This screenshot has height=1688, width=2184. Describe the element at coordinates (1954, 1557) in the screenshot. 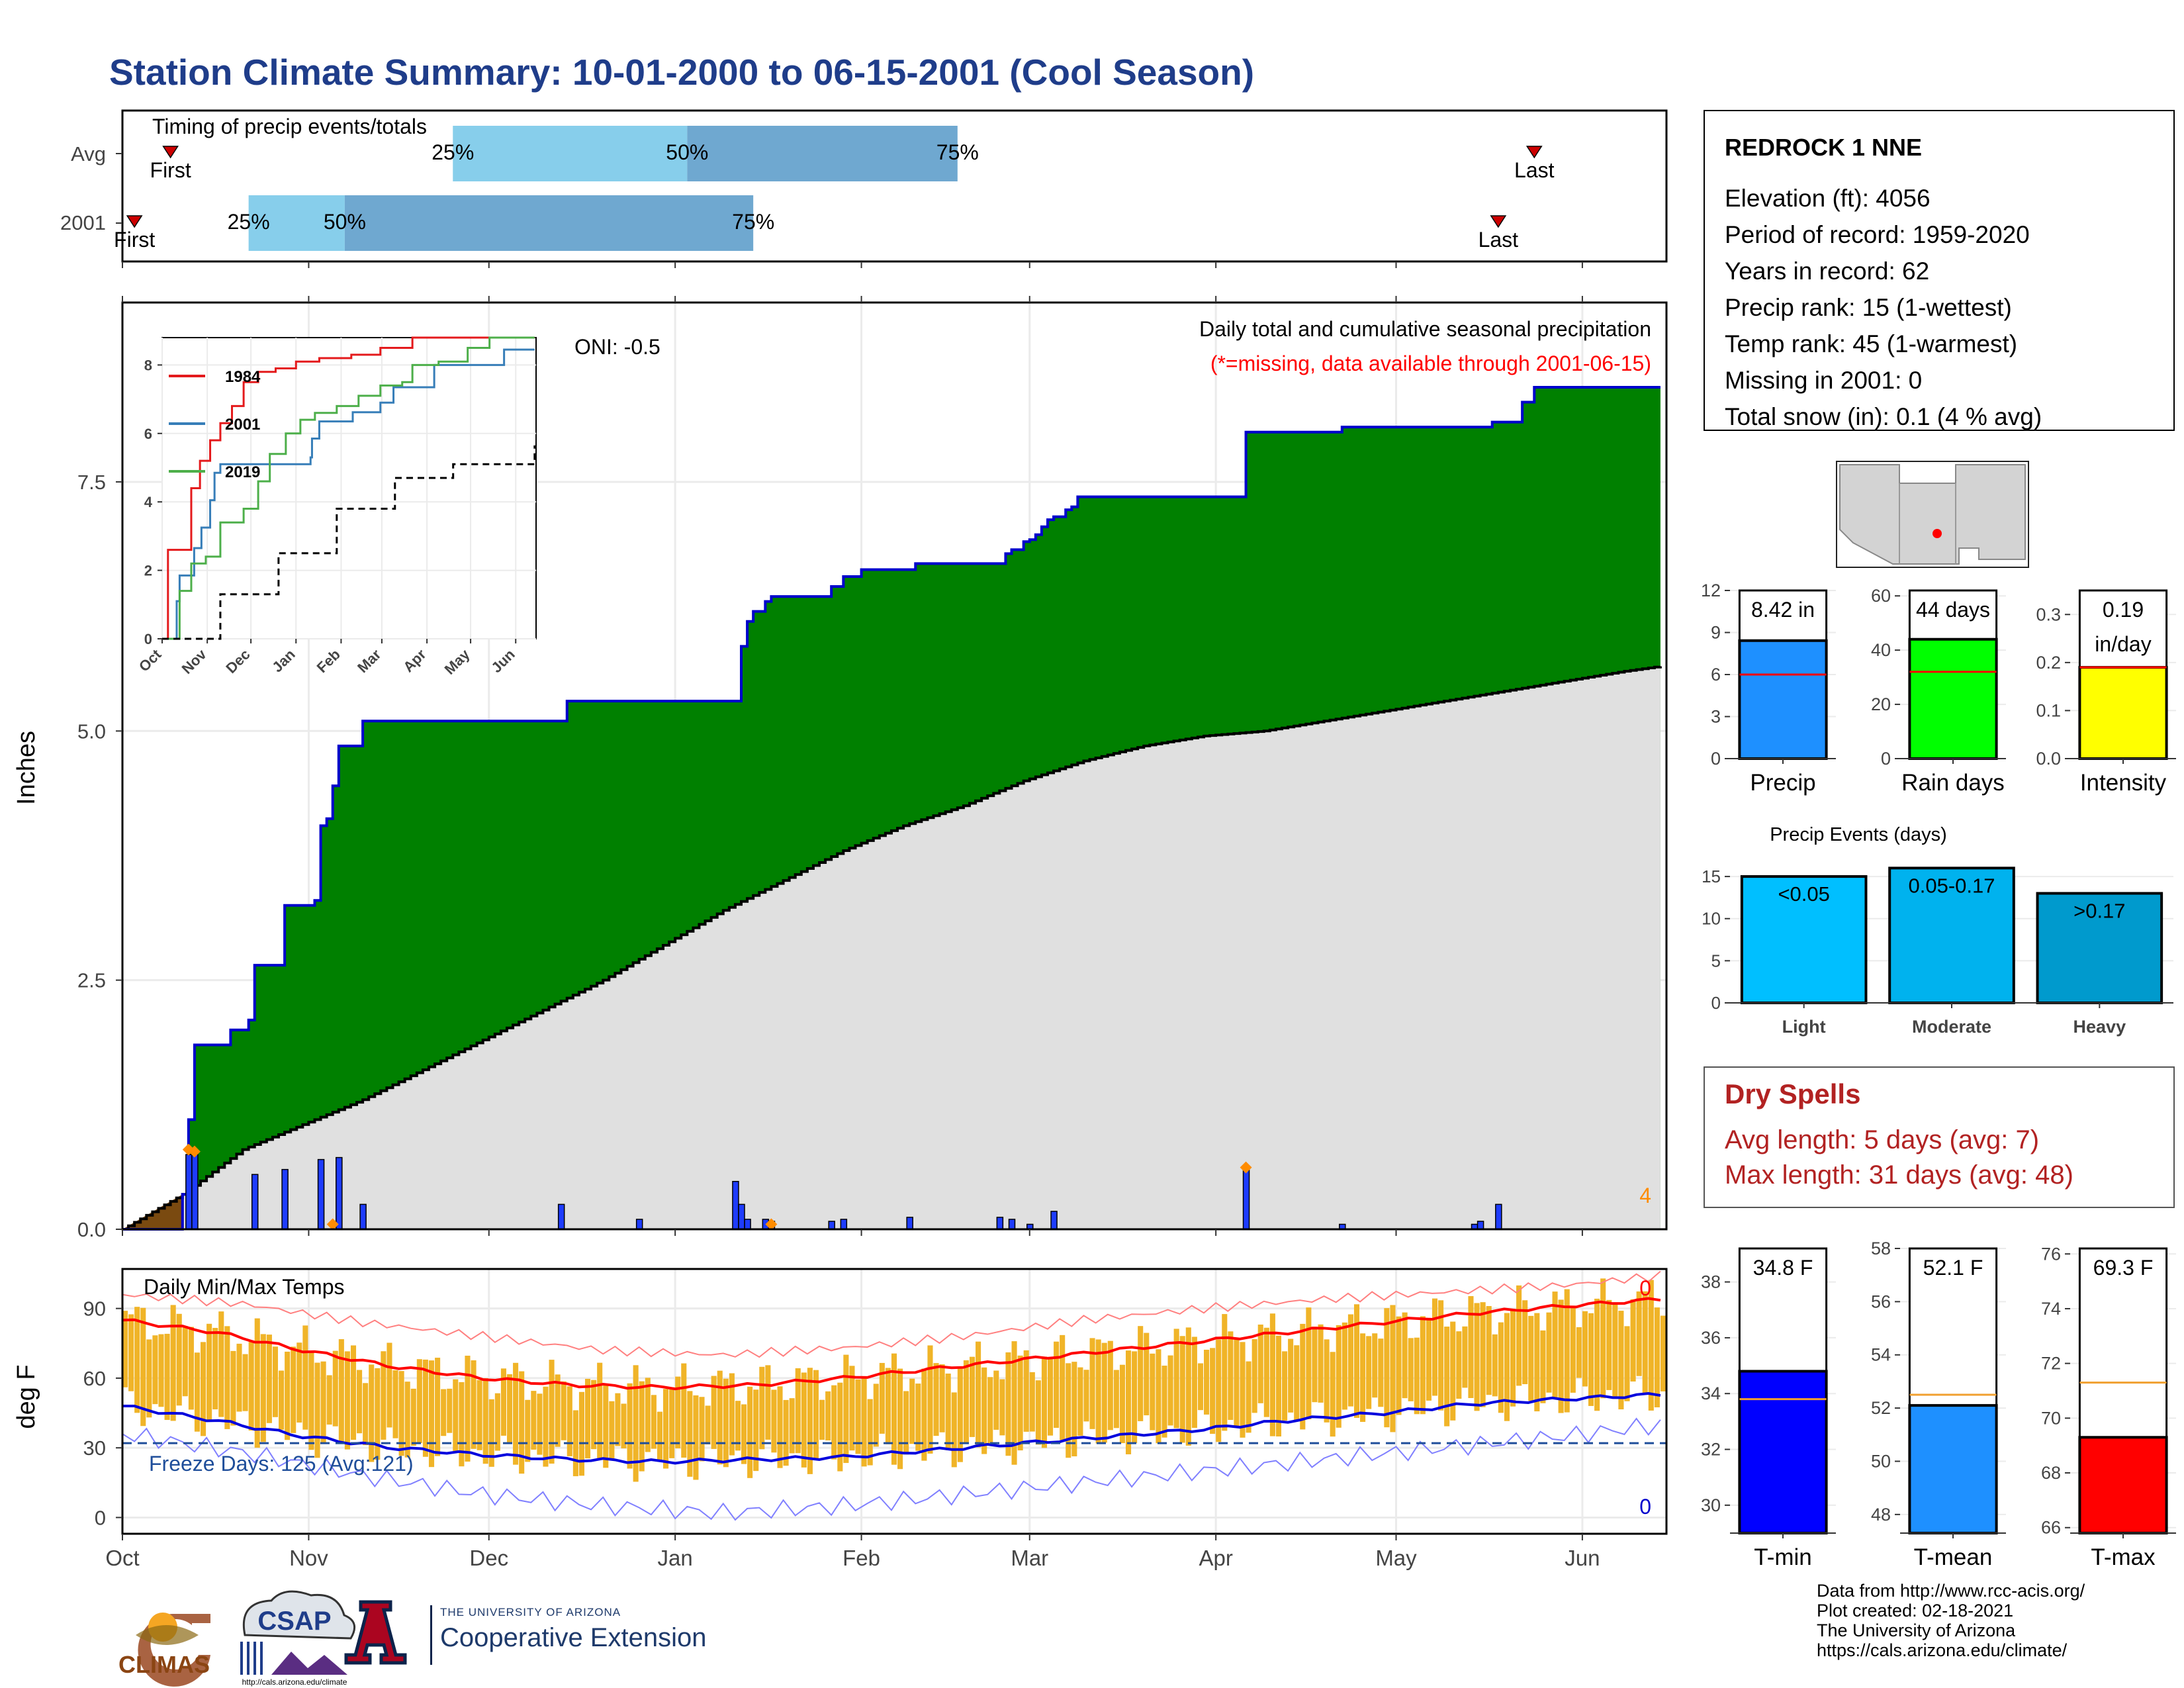

I see `summary-category-label: T-mean` at that location.